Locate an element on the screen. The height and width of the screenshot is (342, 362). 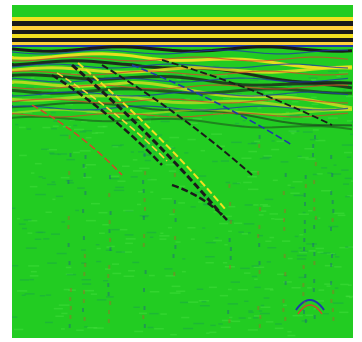
layer-reflection is located at coordinates (182, 81).